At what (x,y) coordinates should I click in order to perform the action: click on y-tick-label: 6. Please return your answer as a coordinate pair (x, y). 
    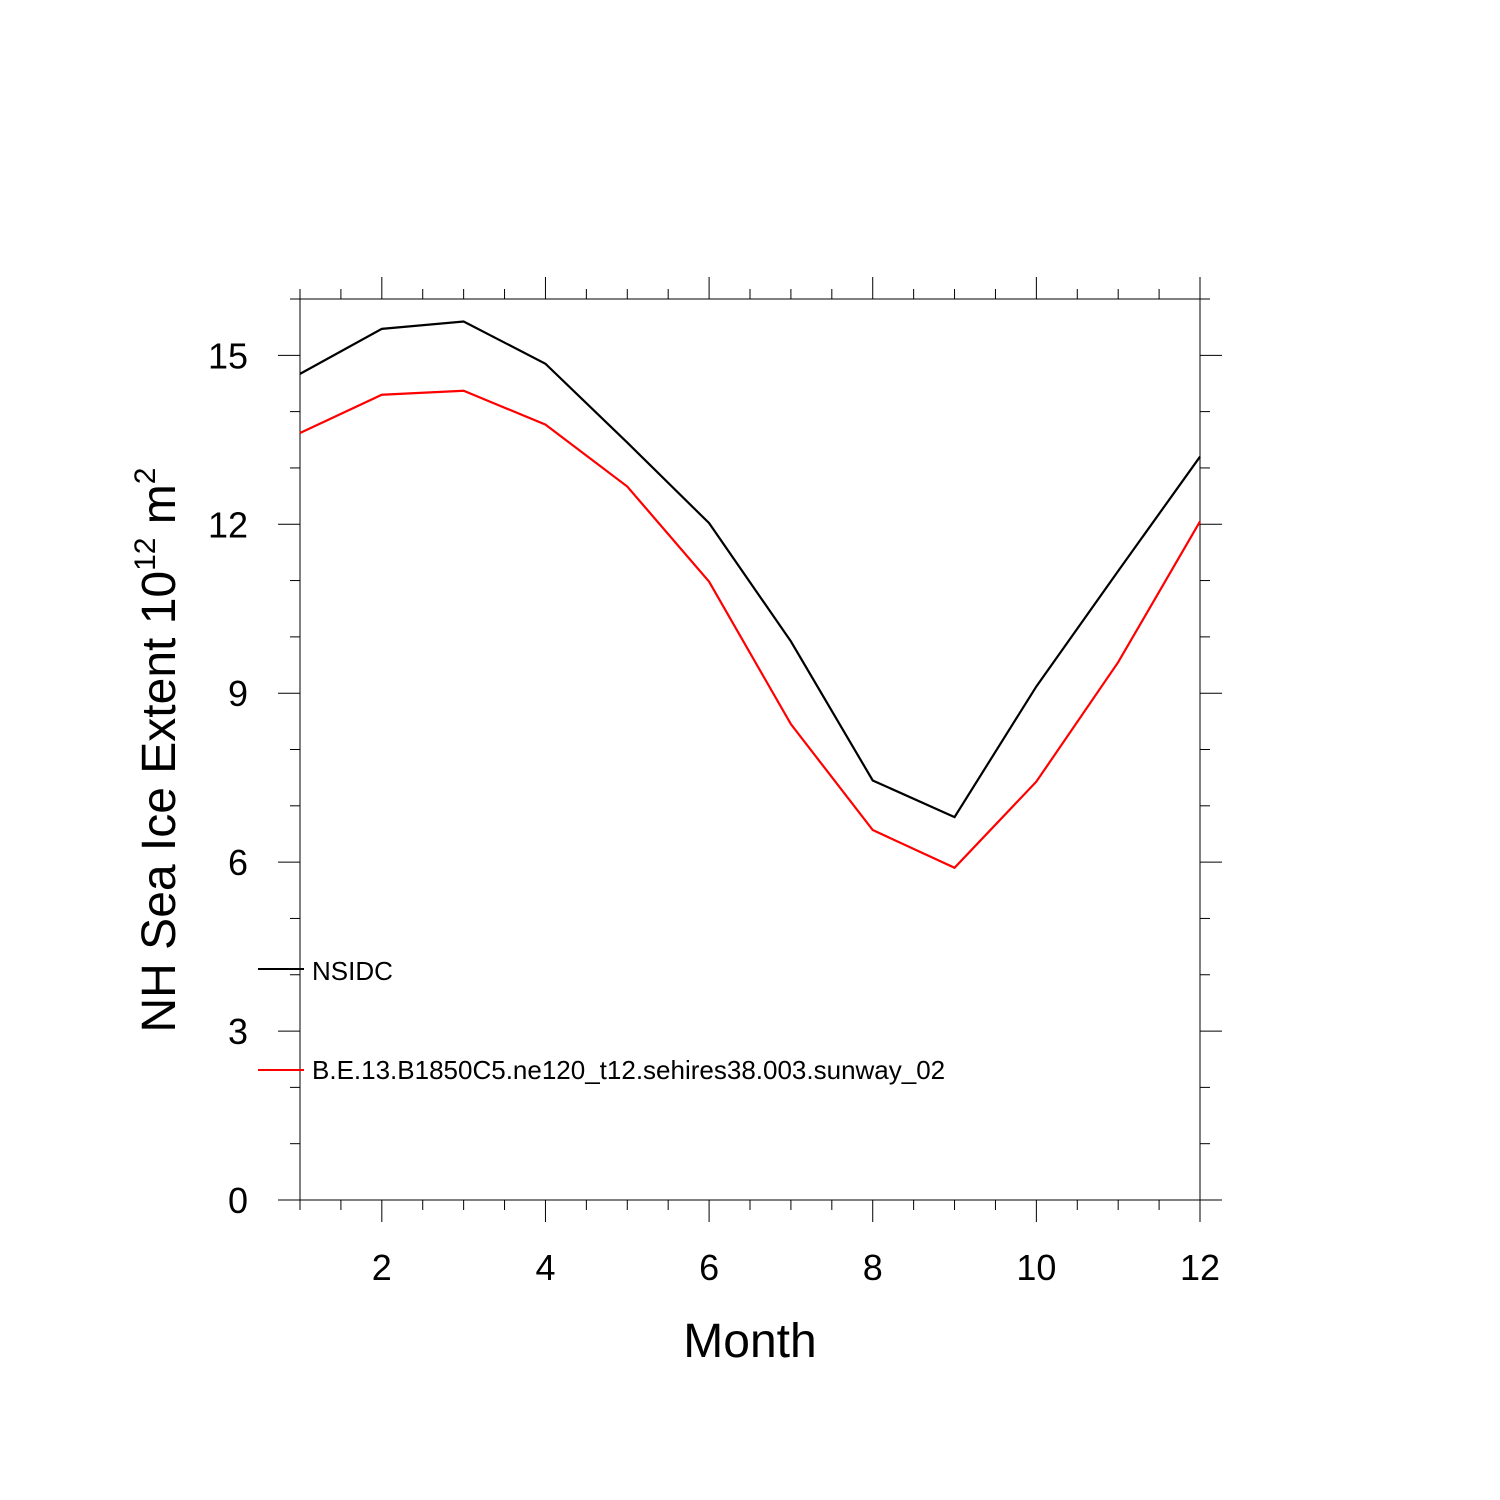
    Looking at the image, I should click on (238, 862).